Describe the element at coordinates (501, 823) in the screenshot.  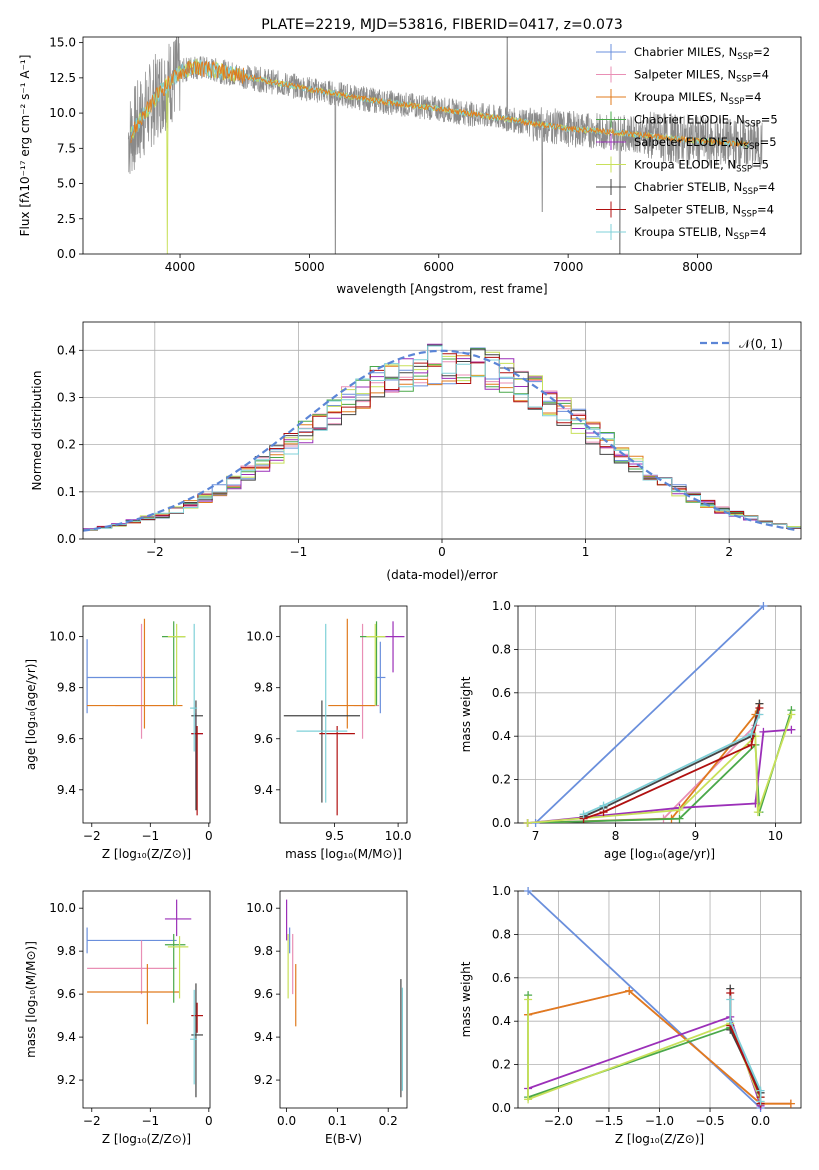
I see `y-tick-label: 0.0` at that location.